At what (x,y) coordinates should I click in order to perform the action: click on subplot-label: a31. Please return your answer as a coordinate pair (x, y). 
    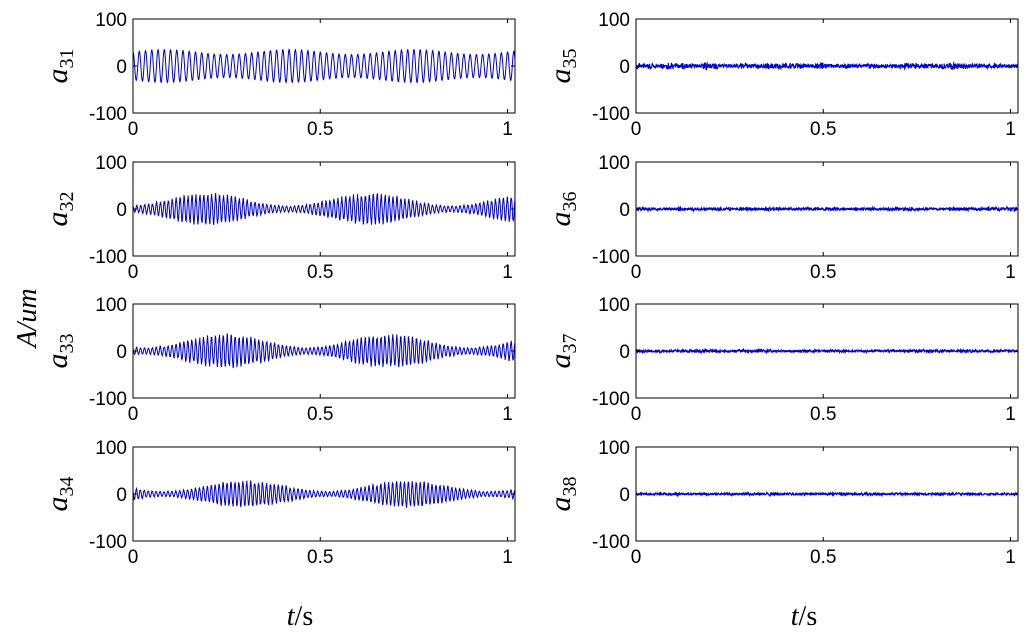
    Looking at the image, I should click on (59, 66).